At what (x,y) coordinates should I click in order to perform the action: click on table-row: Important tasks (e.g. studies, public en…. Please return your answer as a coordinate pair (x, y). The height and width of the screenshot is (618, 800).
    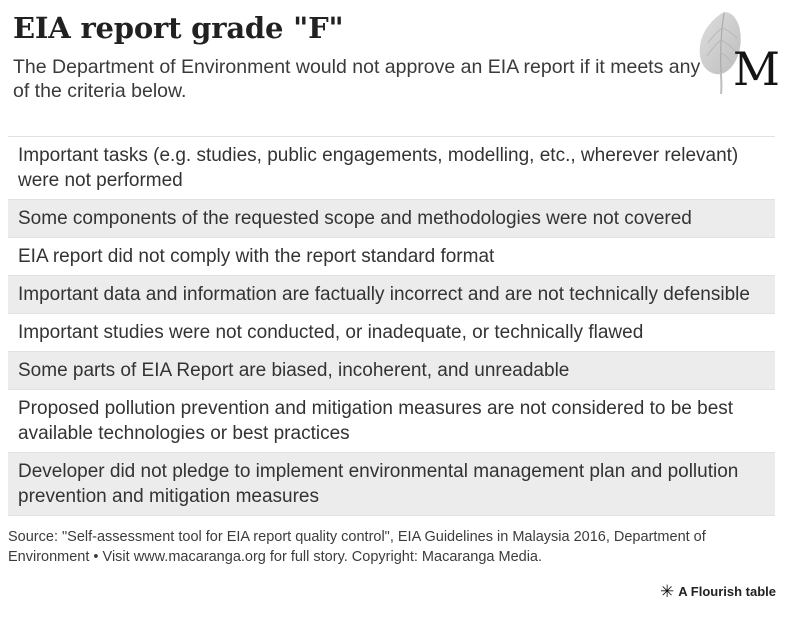
    Looking at the image, I should click on (391, 167).